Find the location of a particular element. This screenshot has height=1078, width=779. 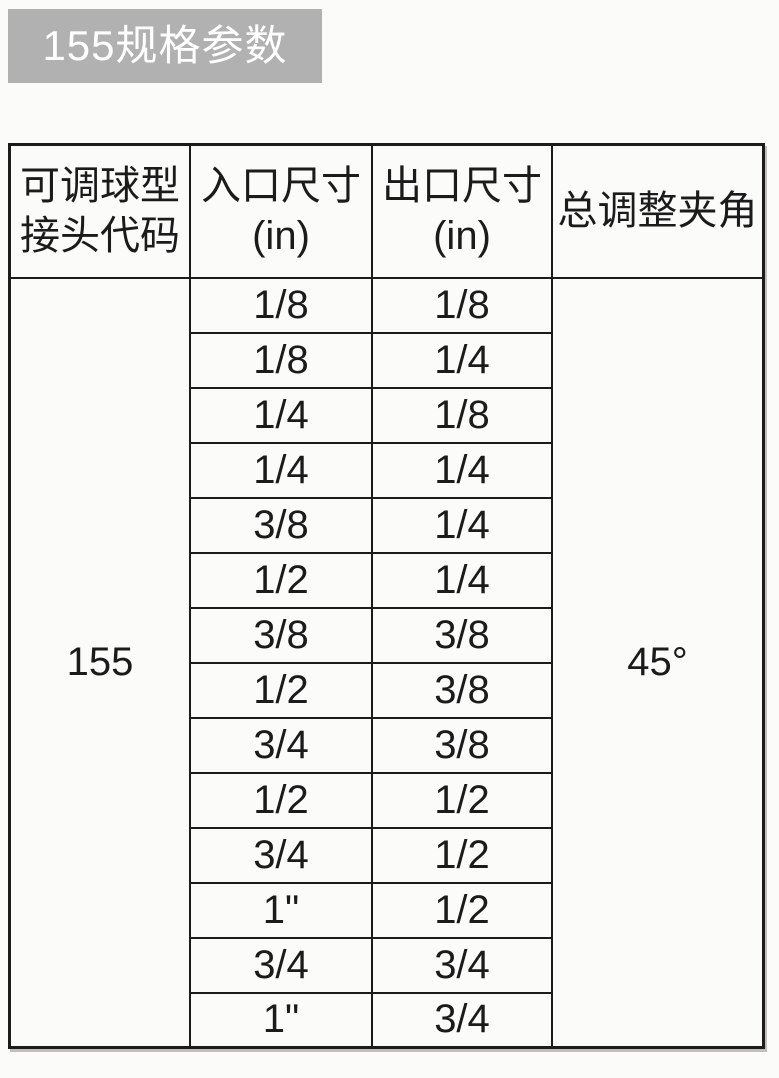

table-row: 1/4 1/4 is located at coordinates (387, 470).